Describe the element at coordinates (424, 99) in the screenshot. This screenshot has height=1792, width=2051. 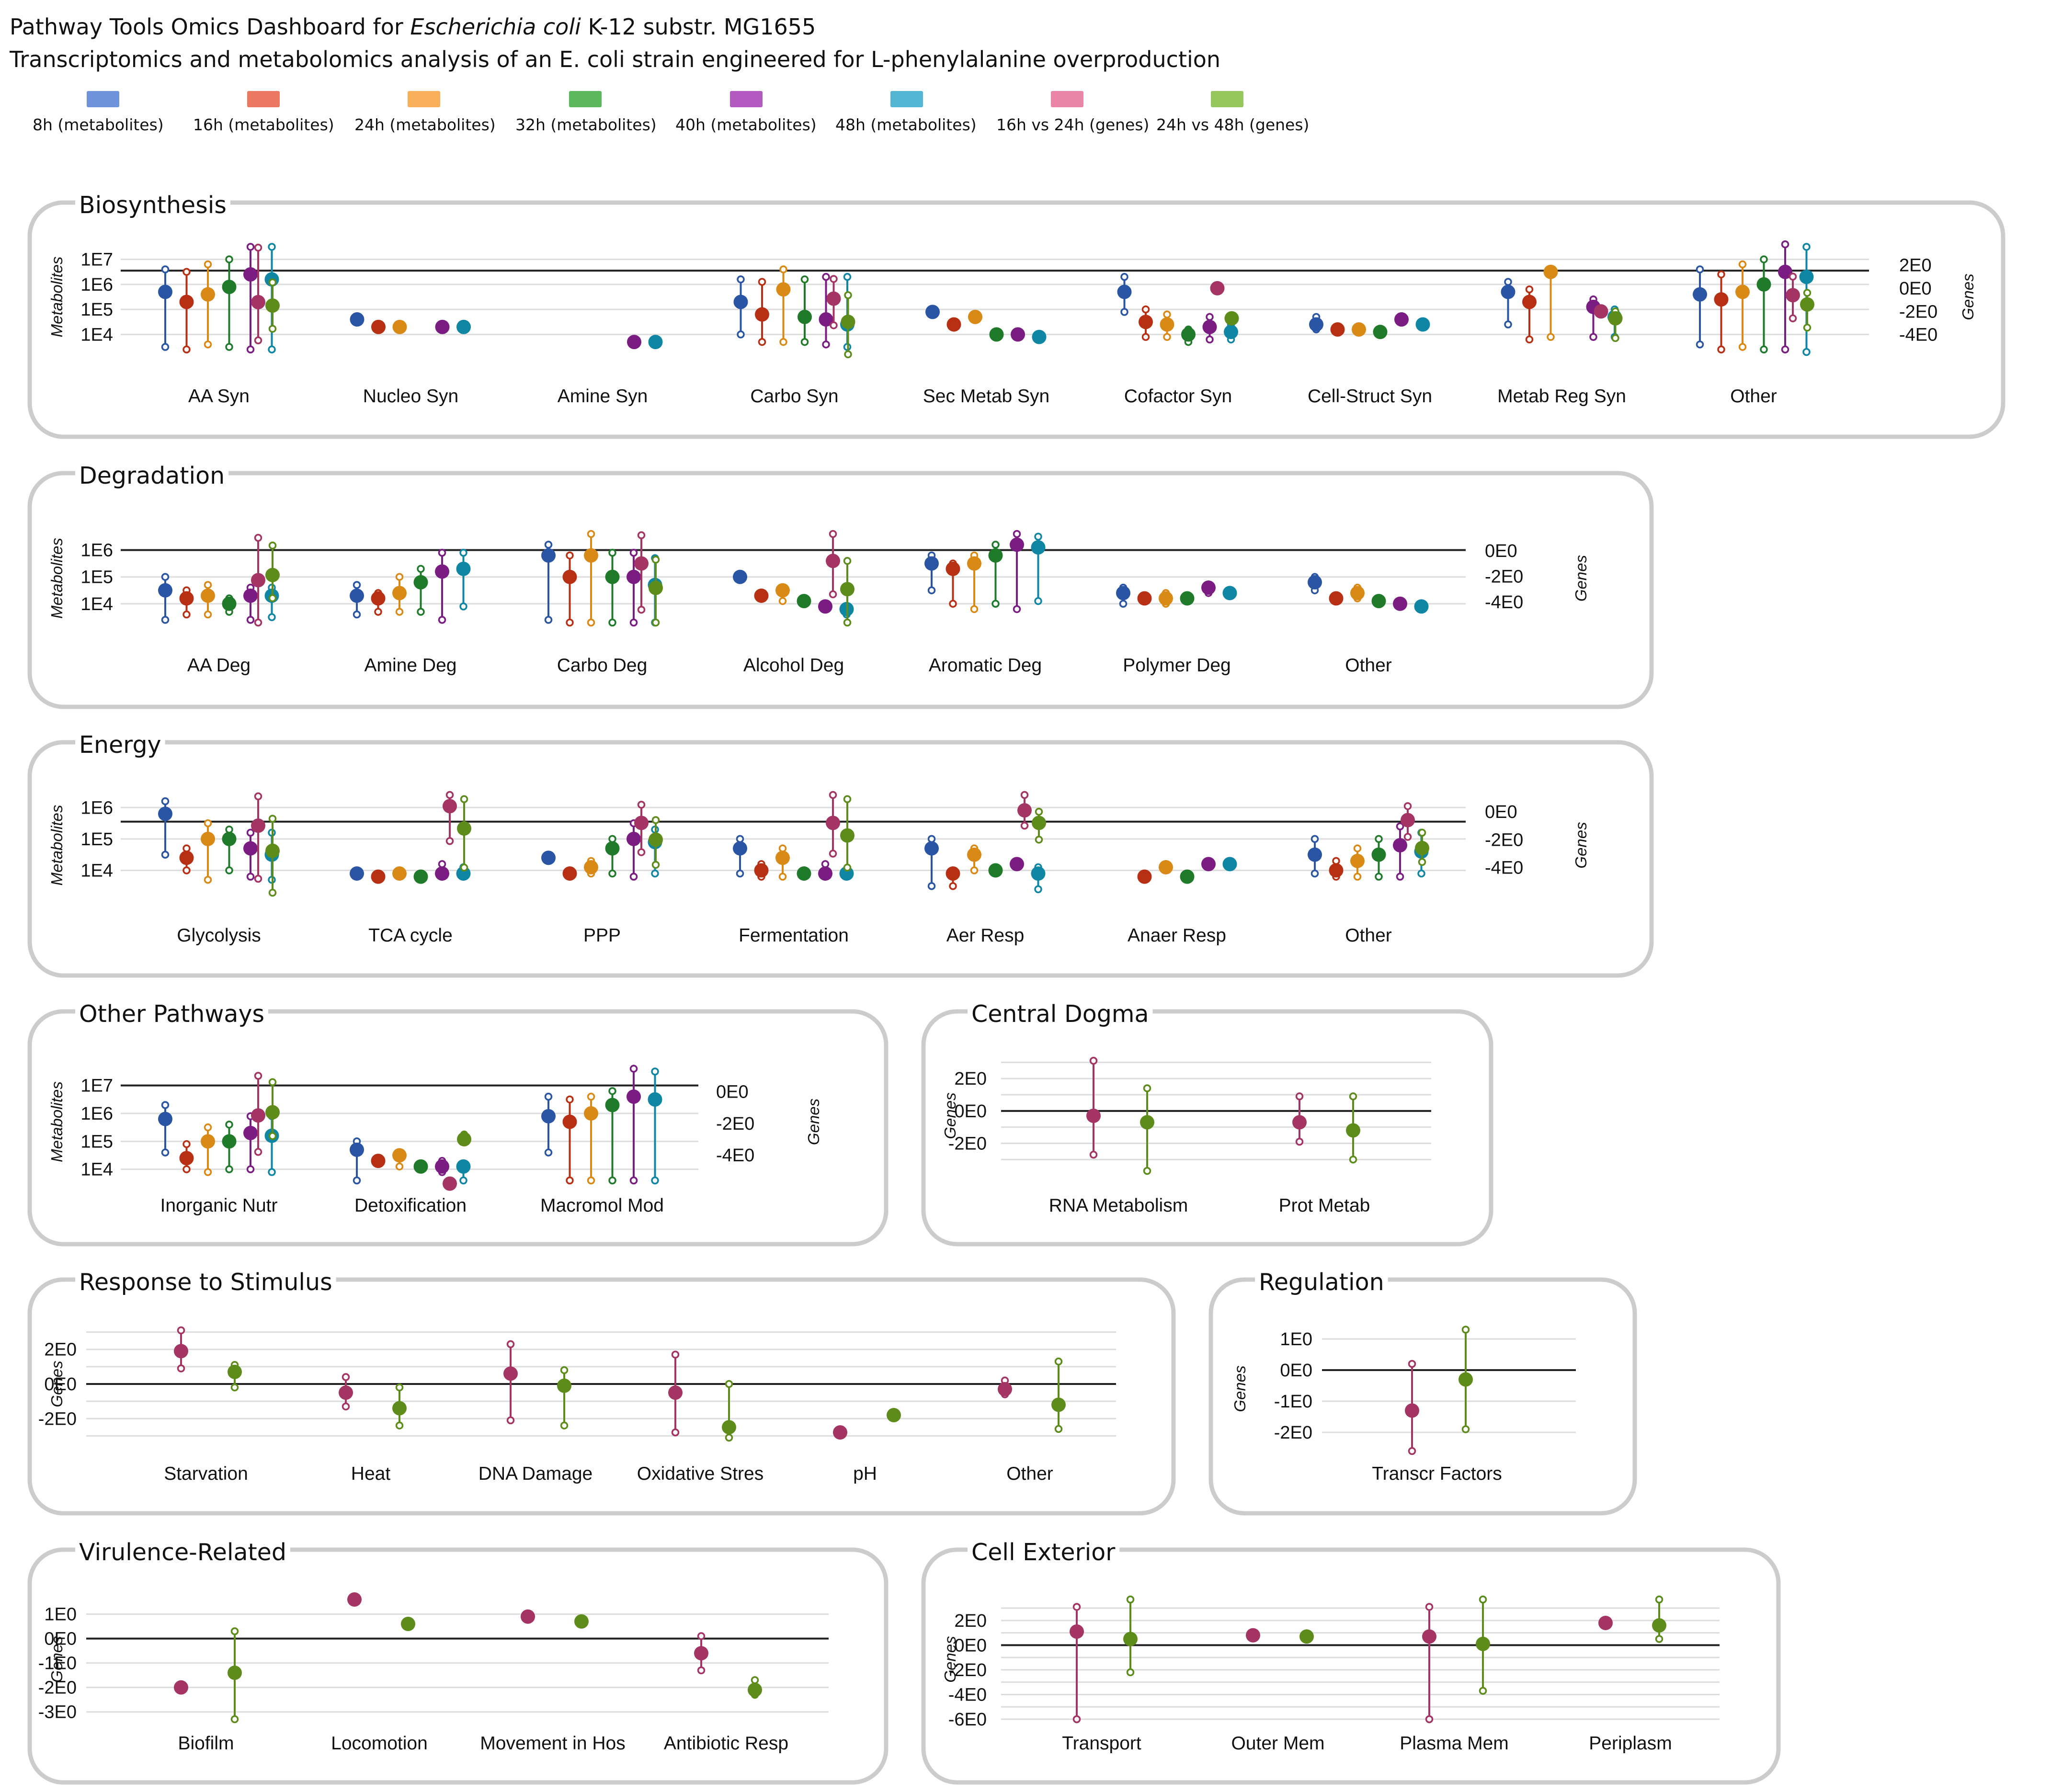
I see `legend-swatch-24h-metabolites` at that location.